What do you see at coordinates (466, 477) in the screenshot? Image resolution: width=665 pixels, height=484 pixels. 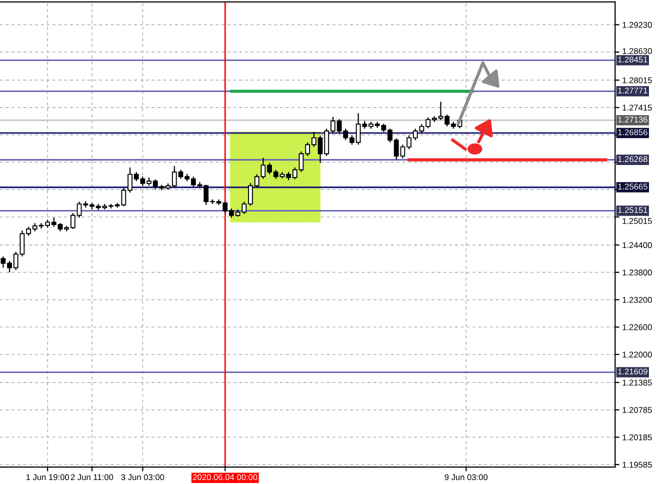 I see `x-tick-label: 9 Jun 03:00` at bounding box center [466, 477].